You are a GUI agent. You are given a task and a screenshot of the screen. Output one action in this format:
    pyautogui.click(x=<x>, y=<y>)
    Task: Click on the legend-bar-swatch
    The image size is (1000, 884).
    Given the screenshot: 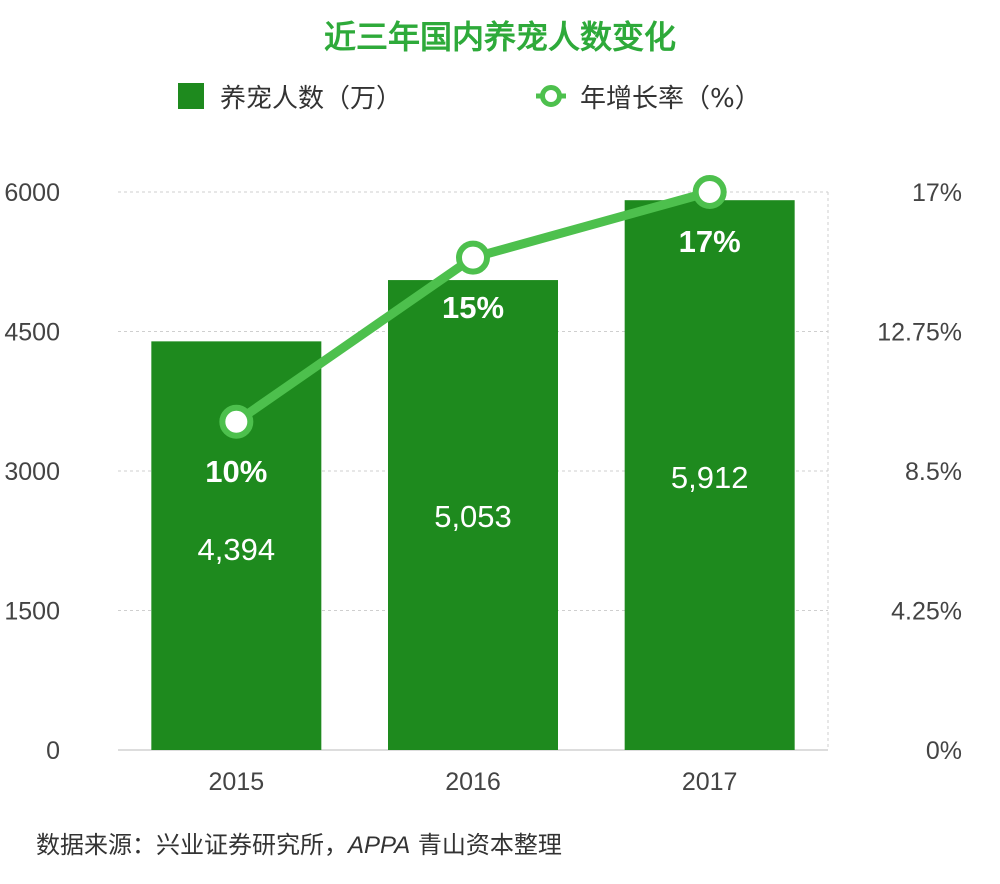 What is the action you would take?
    pyautogui.click(x=191, y=96)
    